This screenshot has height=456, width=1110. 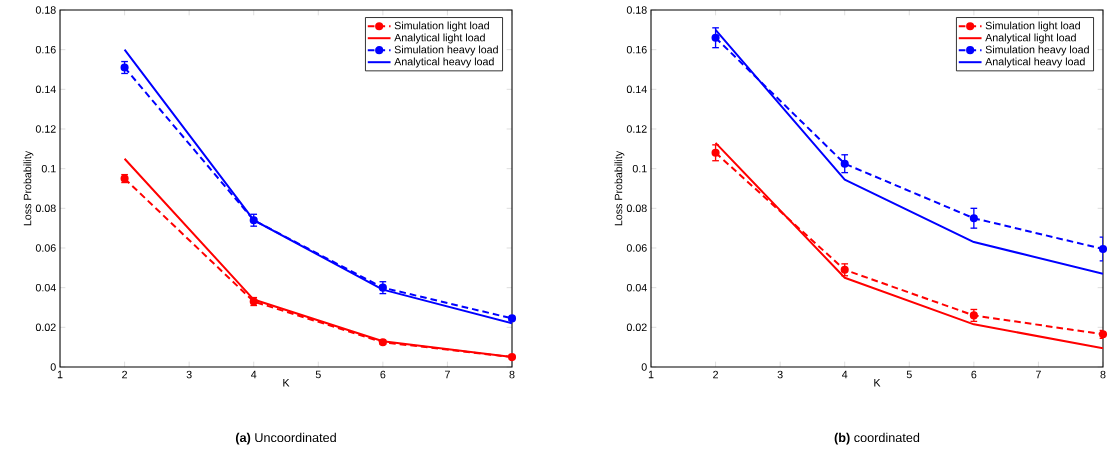 I want to click on text: (a) Uncoordinated, so click(x=285, y=438).